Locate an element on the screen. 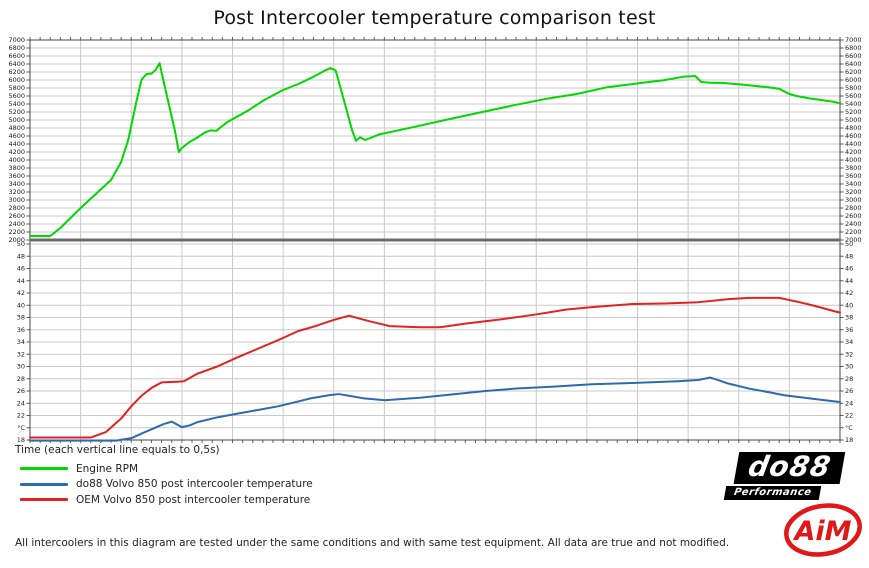  aim-logo-text: AiM is located at coordinates (821, 531).